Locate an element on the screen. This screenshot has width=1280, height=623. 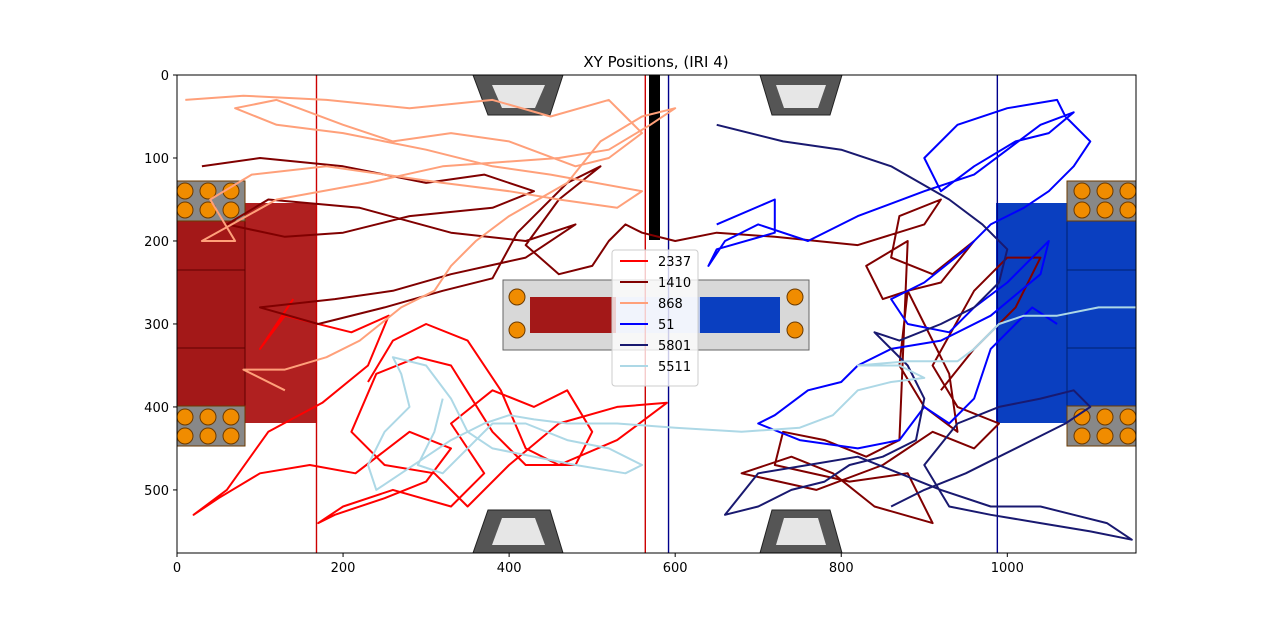
x-tick-label: 600 is located at coordinates (675, 568).